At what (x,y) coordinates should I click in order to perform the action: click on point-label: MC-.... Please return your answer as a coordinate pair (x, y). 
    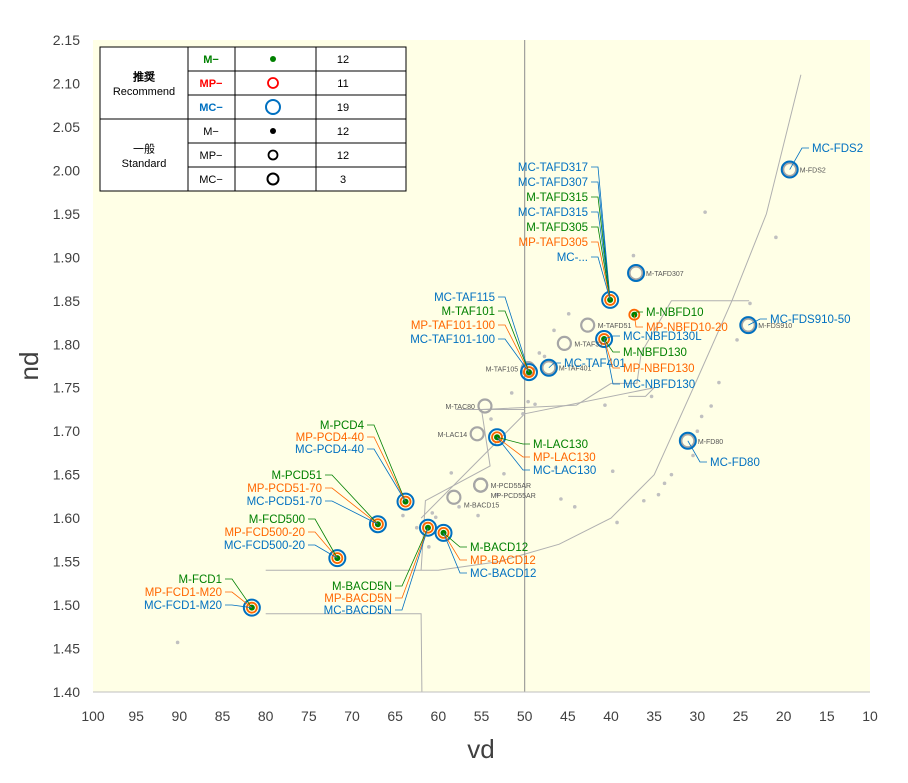
    Looking at the image, I should click on (572, 258).